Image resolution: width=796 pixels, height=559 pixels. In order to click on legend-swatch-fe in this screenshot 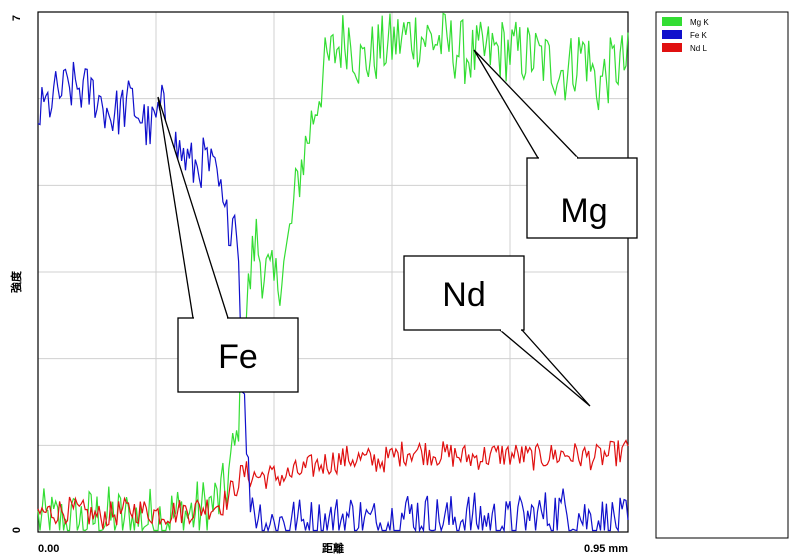, I will do `click(672, 34)`.